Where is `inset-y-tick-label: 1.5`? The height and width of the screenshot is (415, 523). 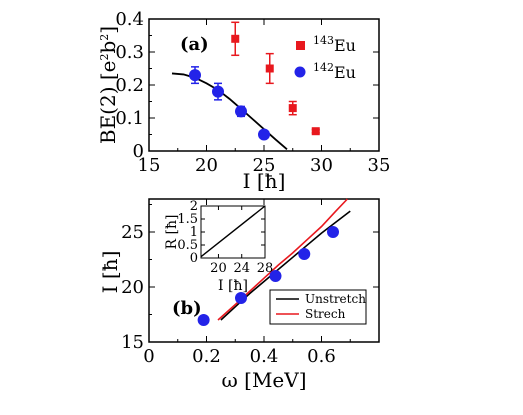 inset-y-tick-label: 1.5 is located at coordinates (187, 219).